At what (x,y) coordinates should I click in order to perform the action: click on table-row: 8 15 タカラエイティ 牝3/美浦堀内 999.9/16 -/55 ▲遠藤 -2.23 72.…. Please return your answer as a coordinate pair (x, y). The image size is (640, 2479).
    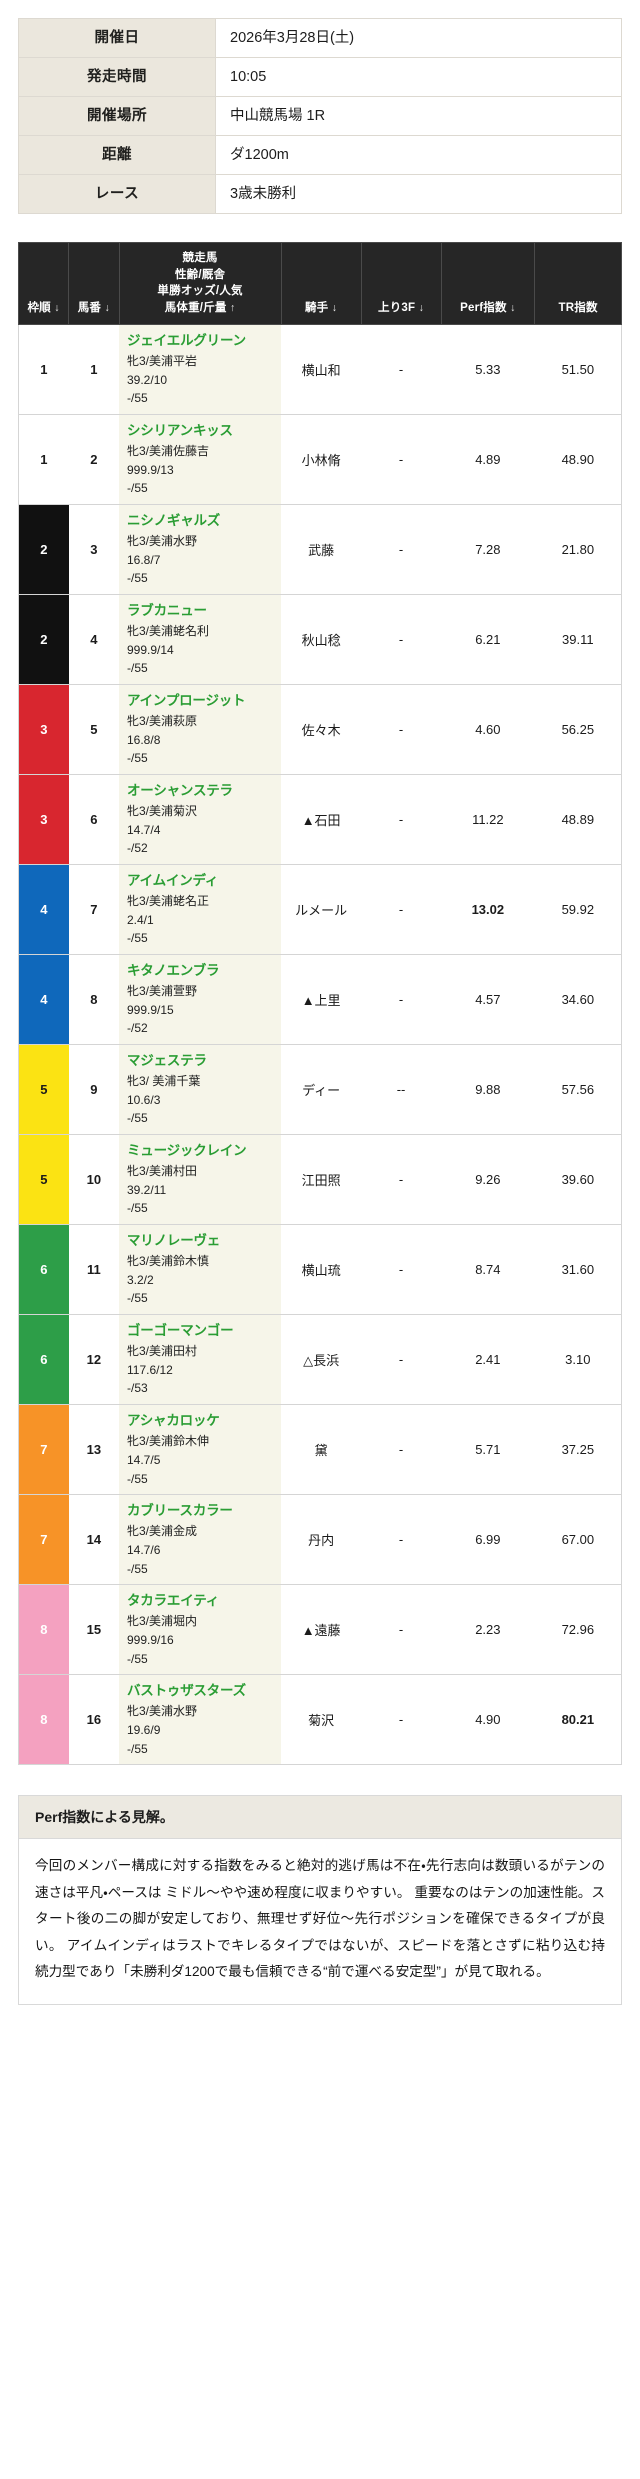
    Looking at the image, I should click on (319, 1630).